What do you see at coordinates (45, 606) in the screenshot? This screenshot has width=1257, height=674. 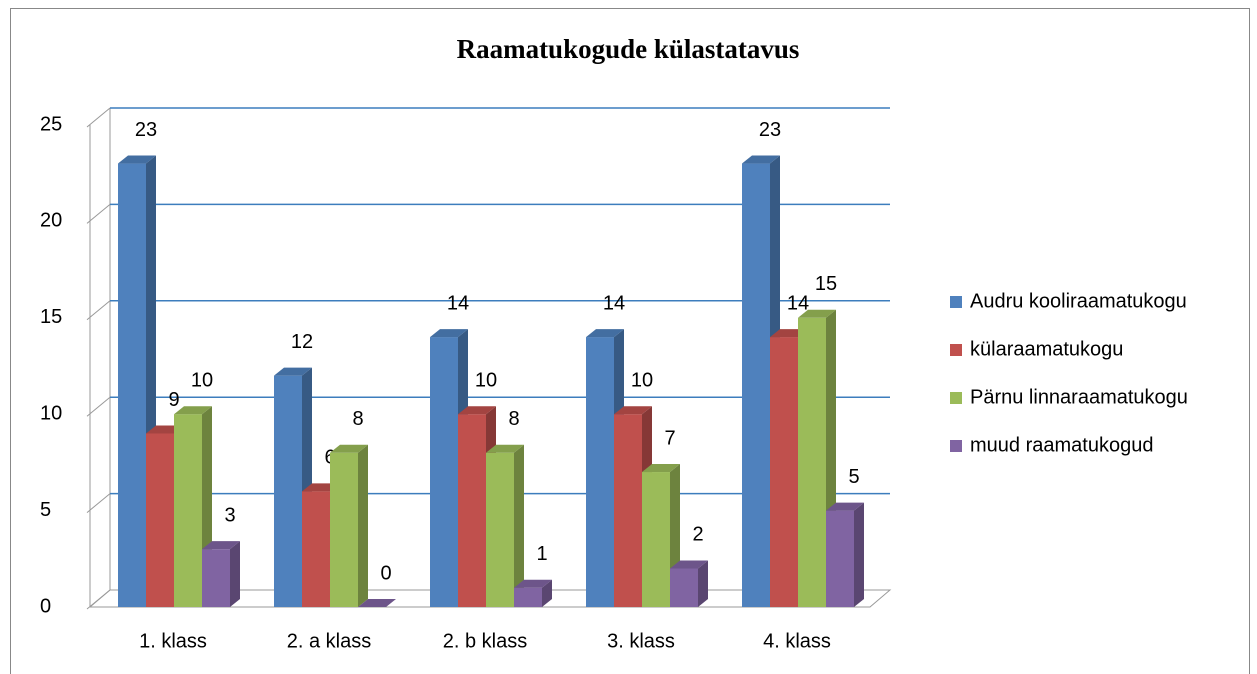 I see `y-tick-label: 0` at bounding box center [45, 606].